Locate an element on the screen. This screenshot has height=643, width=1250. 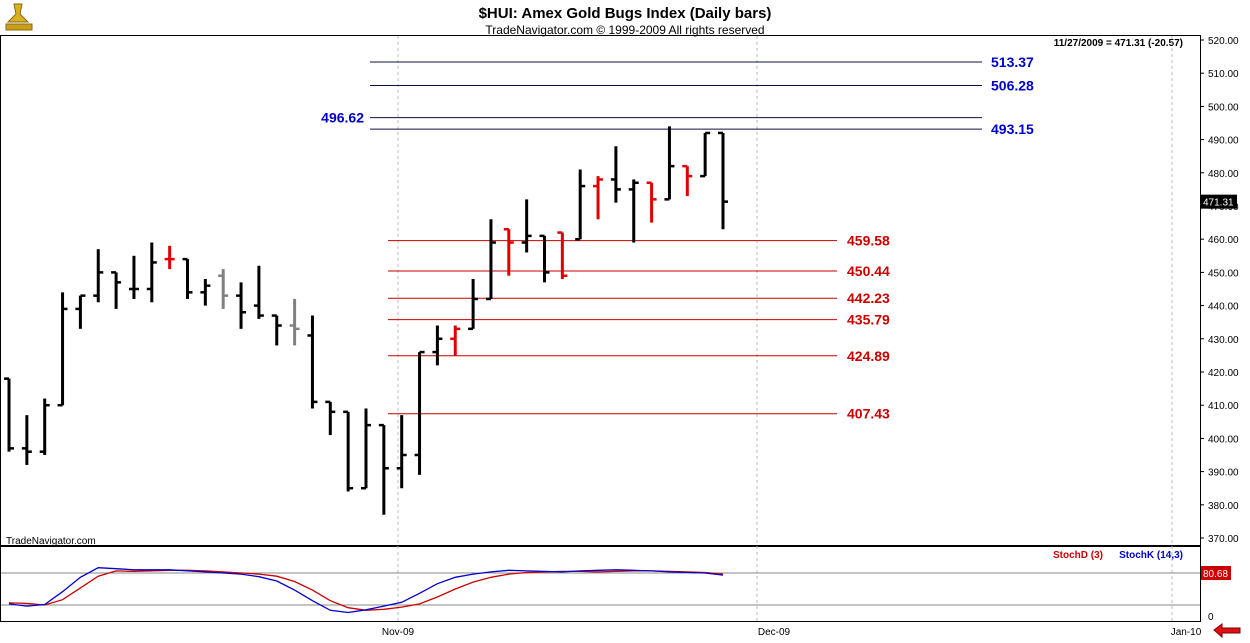
time-axis: Nov-09 Dec-09 Jan-10 is located at coordinates (792, 632).